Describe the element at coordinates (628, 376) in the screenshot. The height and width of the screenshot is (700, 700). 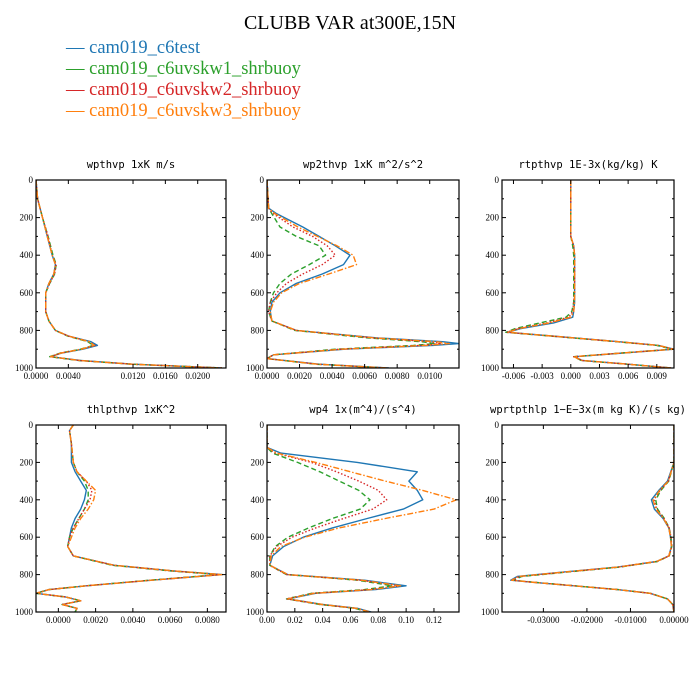
I see `x-tick-label: 0.006` at that location.